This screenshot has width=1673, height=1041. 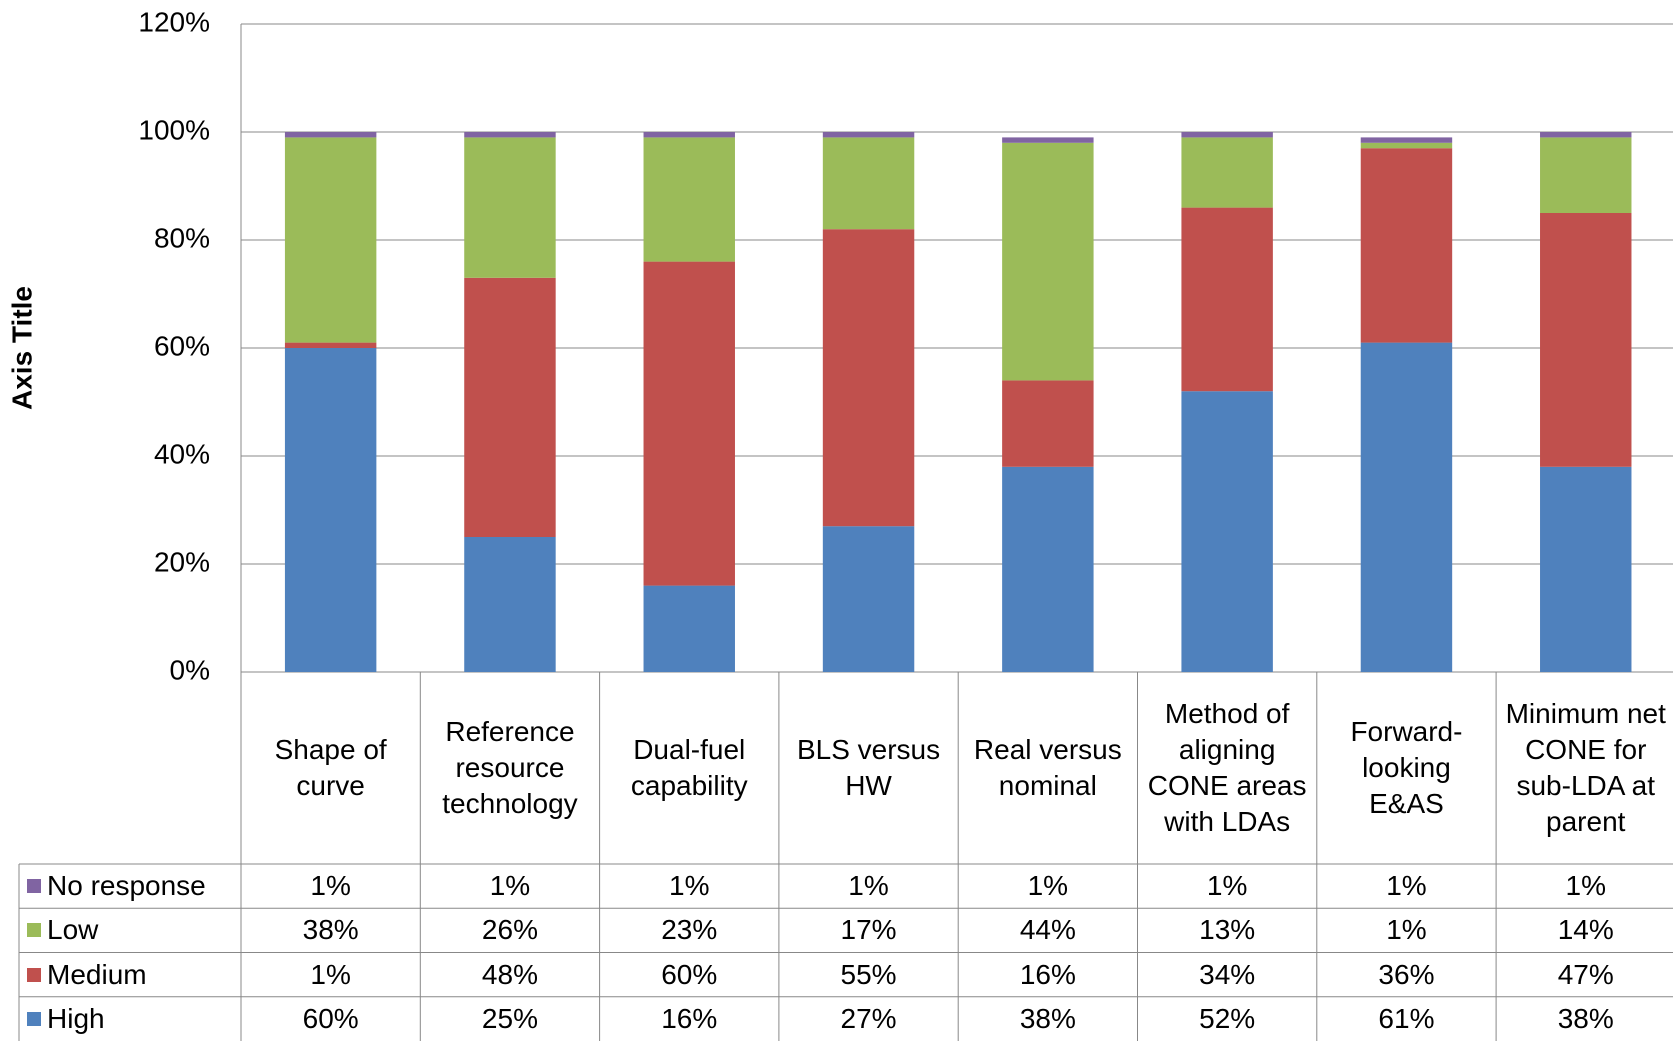 What do you see at coordinates (1227, 974) in the screenshot?
I see `data-label: 34%` at bounding box center [1227, 974].